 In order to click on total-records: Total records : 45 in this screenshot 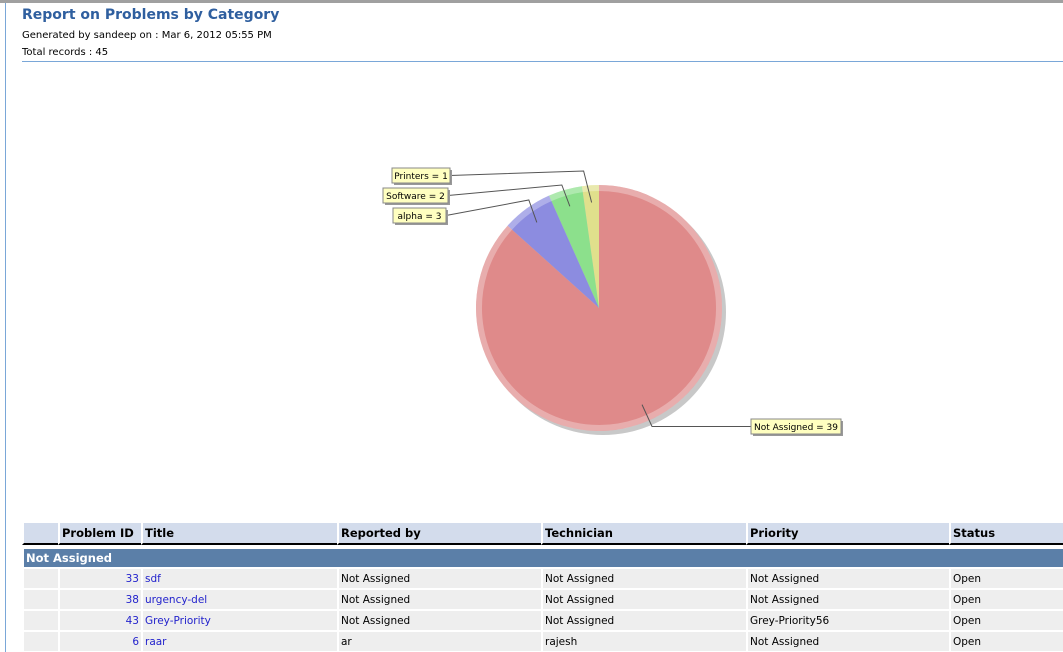, I will do `click(65, 52)`.